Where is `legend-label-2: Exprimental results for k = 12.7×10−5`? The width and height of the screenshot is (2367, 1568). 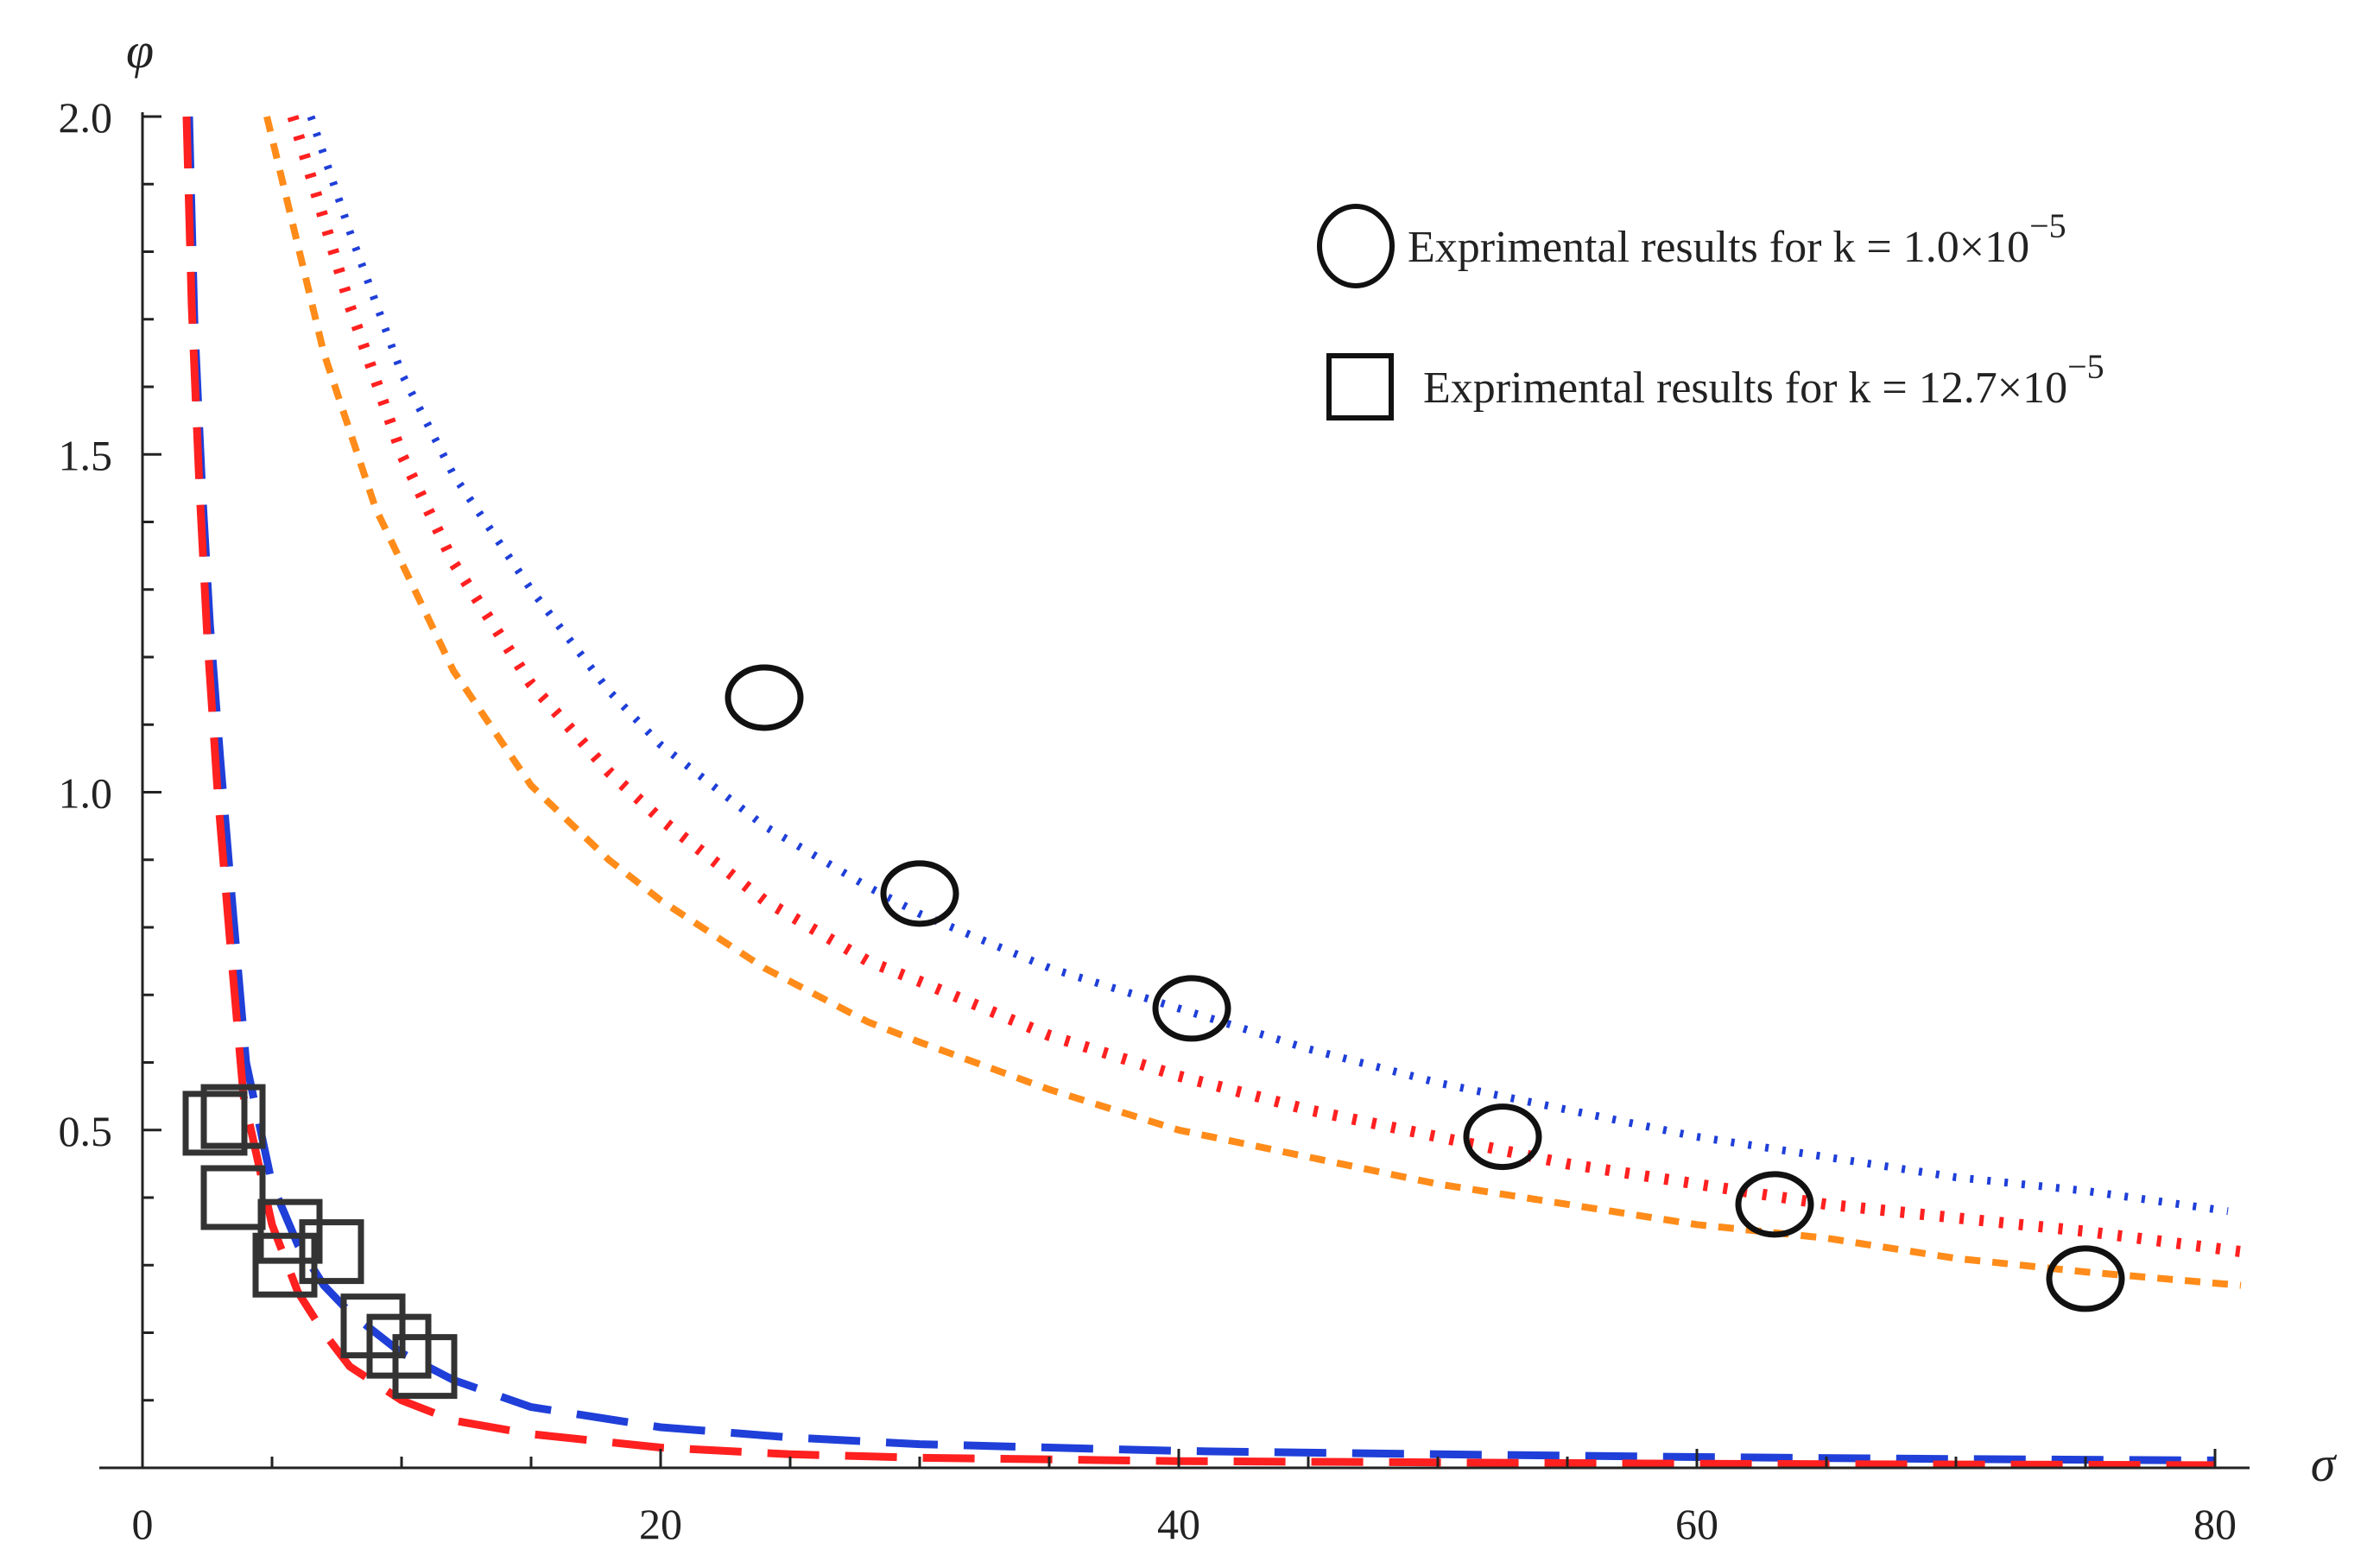 legend-label-2: Exprimental results for k = 12.7×10−5 is located at coordinates (1763, 380).